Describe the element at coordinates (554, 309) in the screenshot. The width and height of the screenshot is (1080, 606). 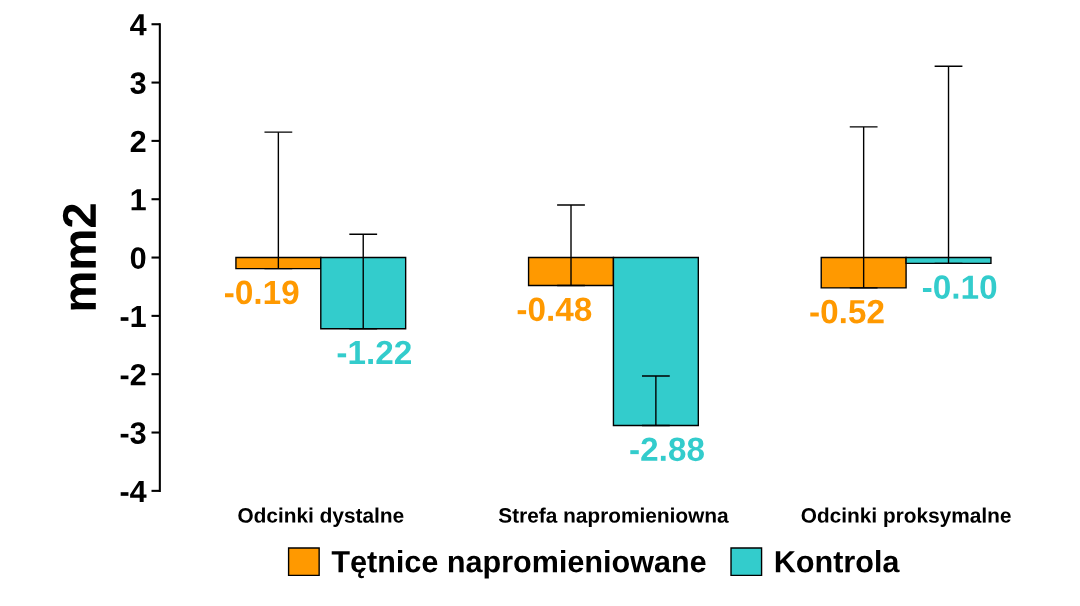
I see `data-label: -0.48` at that location.